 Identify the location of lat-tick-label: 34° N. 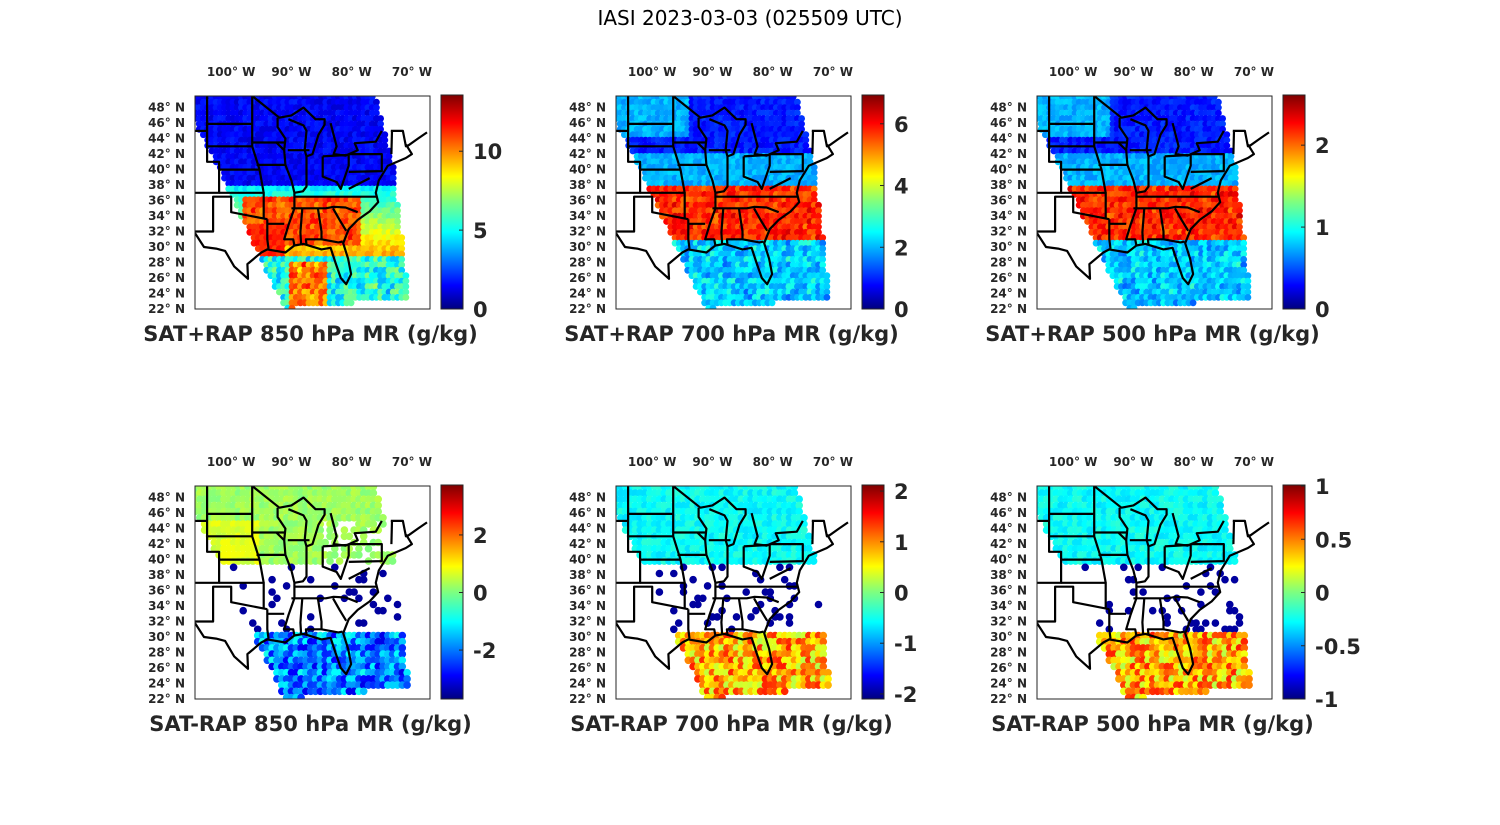
(166, 216).